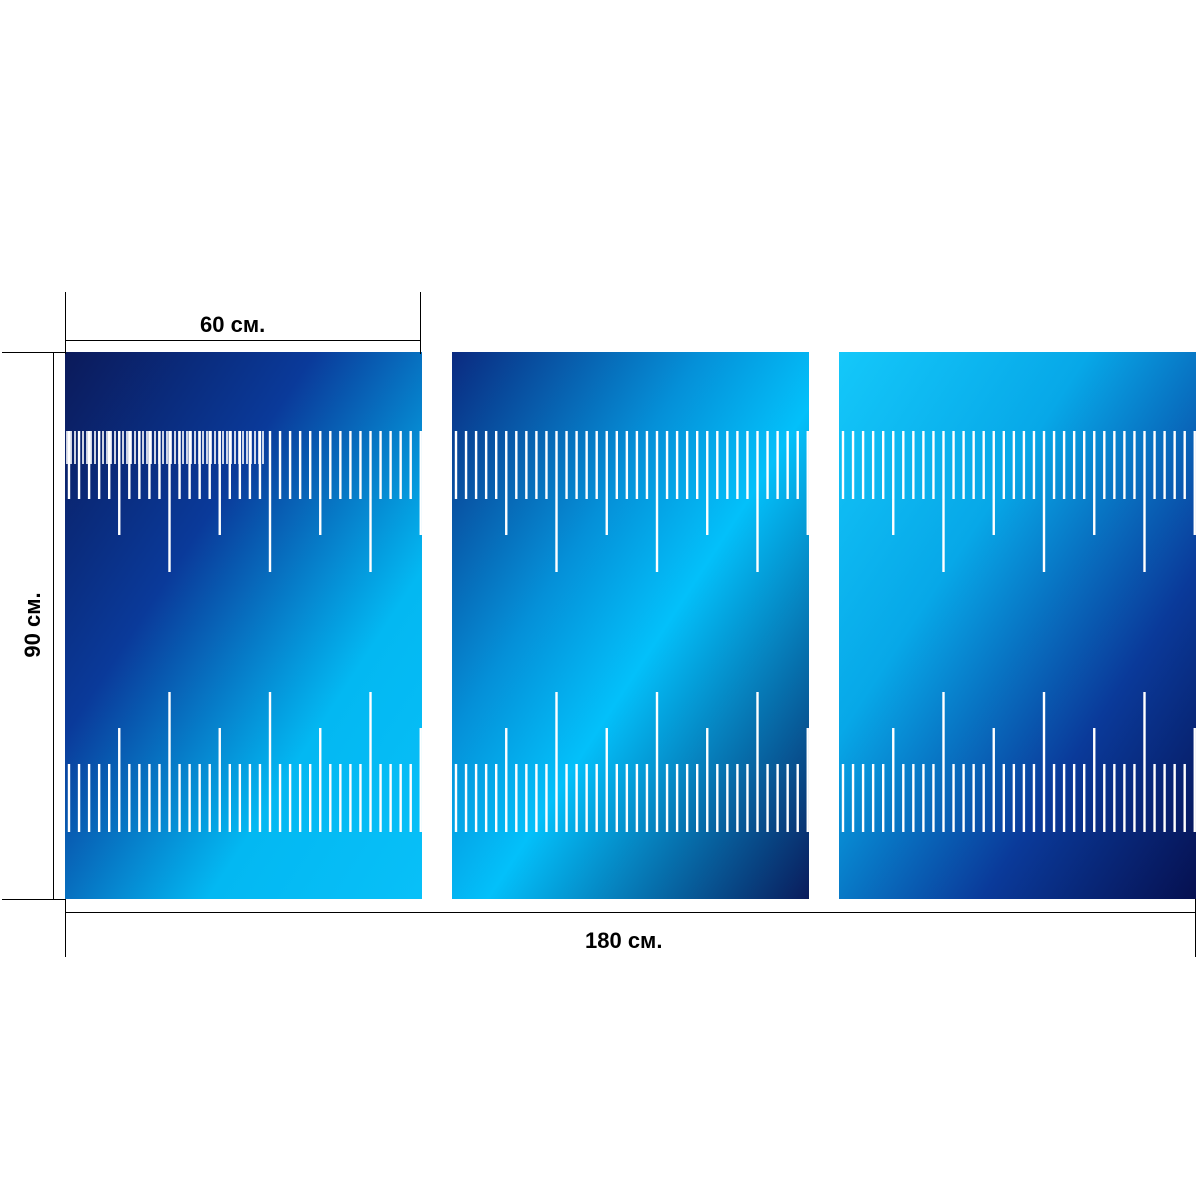  What do you see at coordinates (1018, 762) in the screenshot?
I see `panel-right-ruler-bottom` at bounding box center [1018, 762].